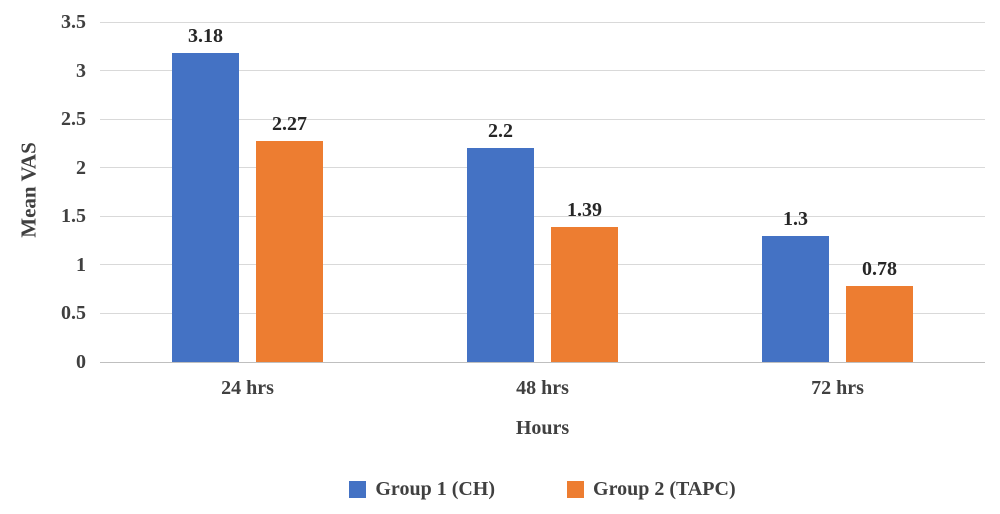 Image resolution: width=1000 pixels, height=514 pixels. What do you see at coordinates (500, 131) in the screenshot?
I see `bar-value-label: 2.2` at bounding box center [500, 131].